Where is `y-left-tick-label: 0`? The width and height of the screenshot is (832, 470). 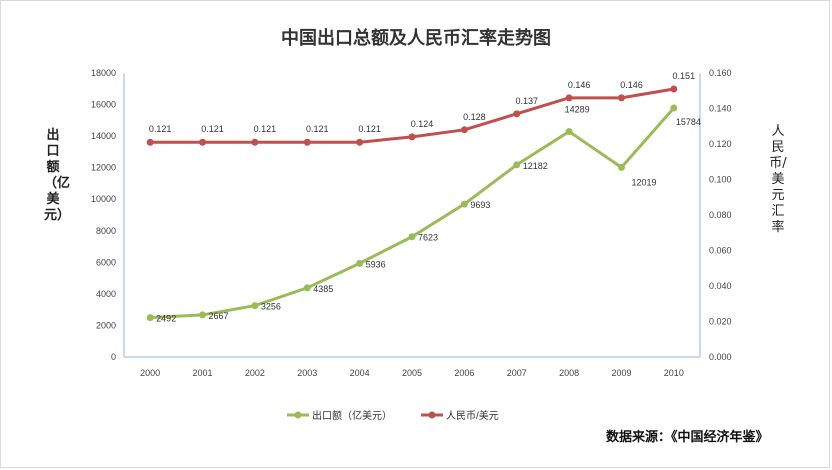
y-left-tick-label: 0 is located at coordinates (113, 357).